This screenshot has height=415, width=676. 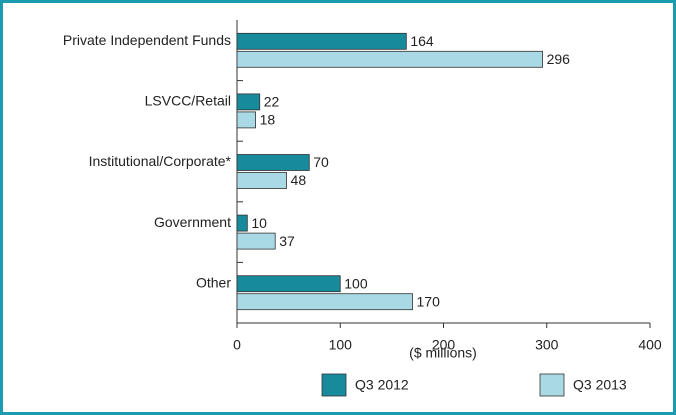 What do you see at coordinates (299, 180) in the screenshot?
I see `data-label: 48` at bounding box center [299, 180].